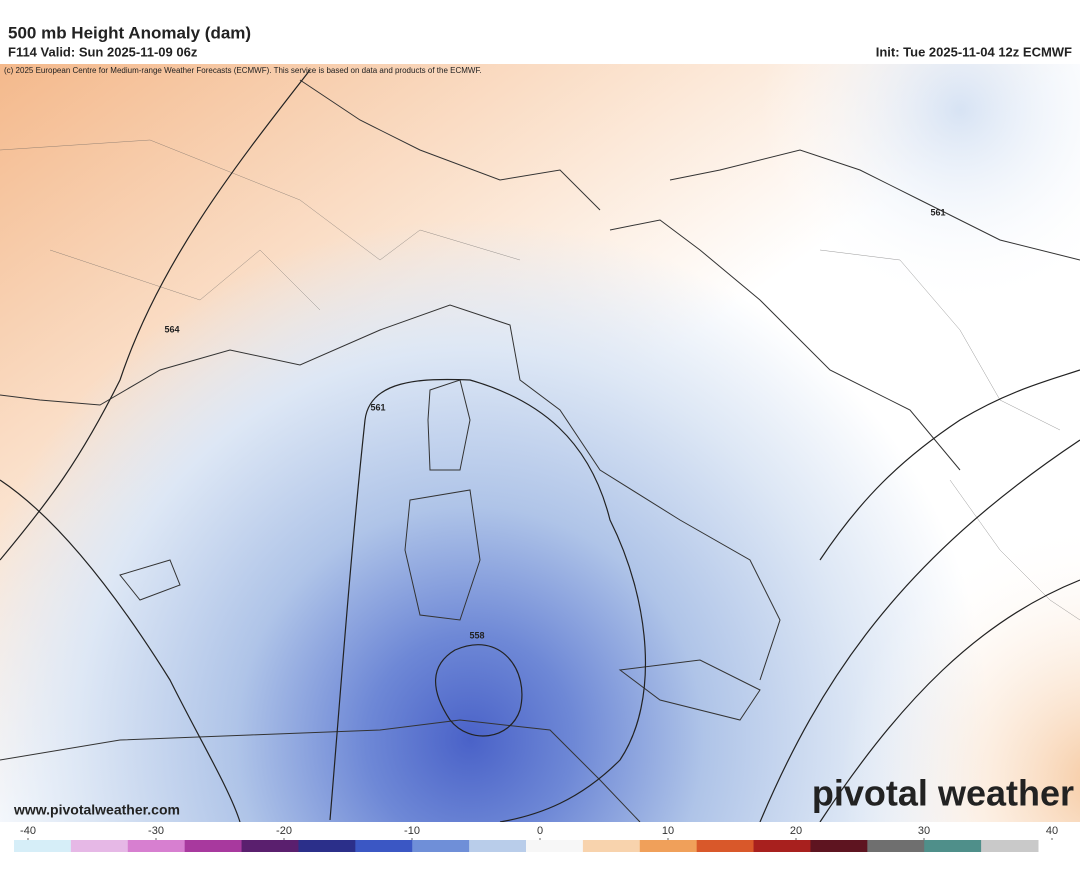 Image resolution: width=1080 pixels, height=884 pixels. I want to click on website: www.pivotalweather.com, so click(96, 810).